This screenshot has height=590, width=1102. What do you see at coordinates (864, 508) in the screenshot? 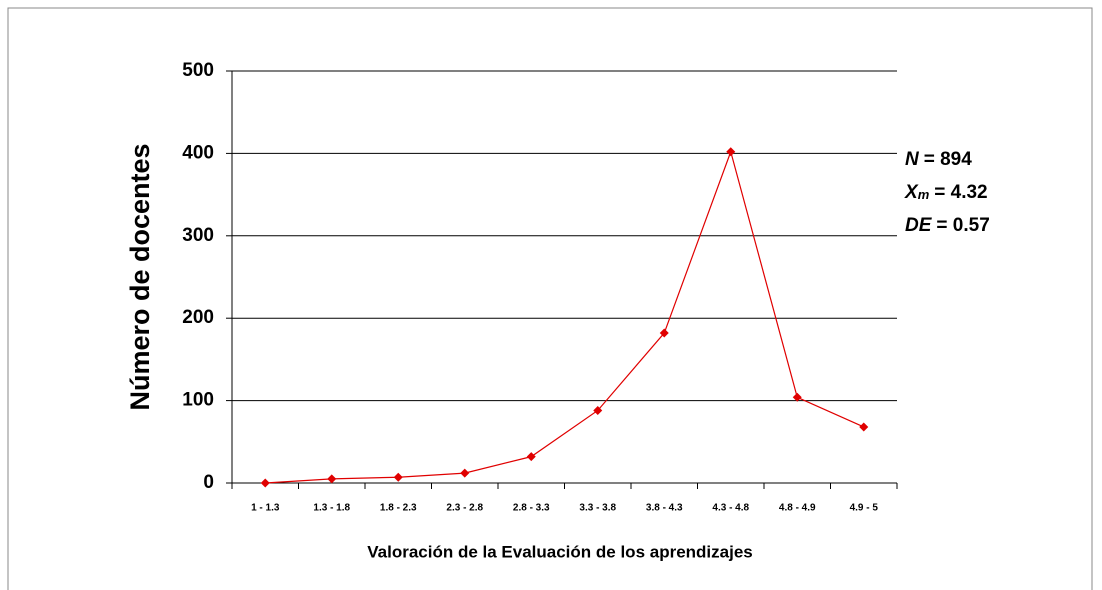
I see `x-tick-label: 4.9 - 5` at bounding box center [864, 508].